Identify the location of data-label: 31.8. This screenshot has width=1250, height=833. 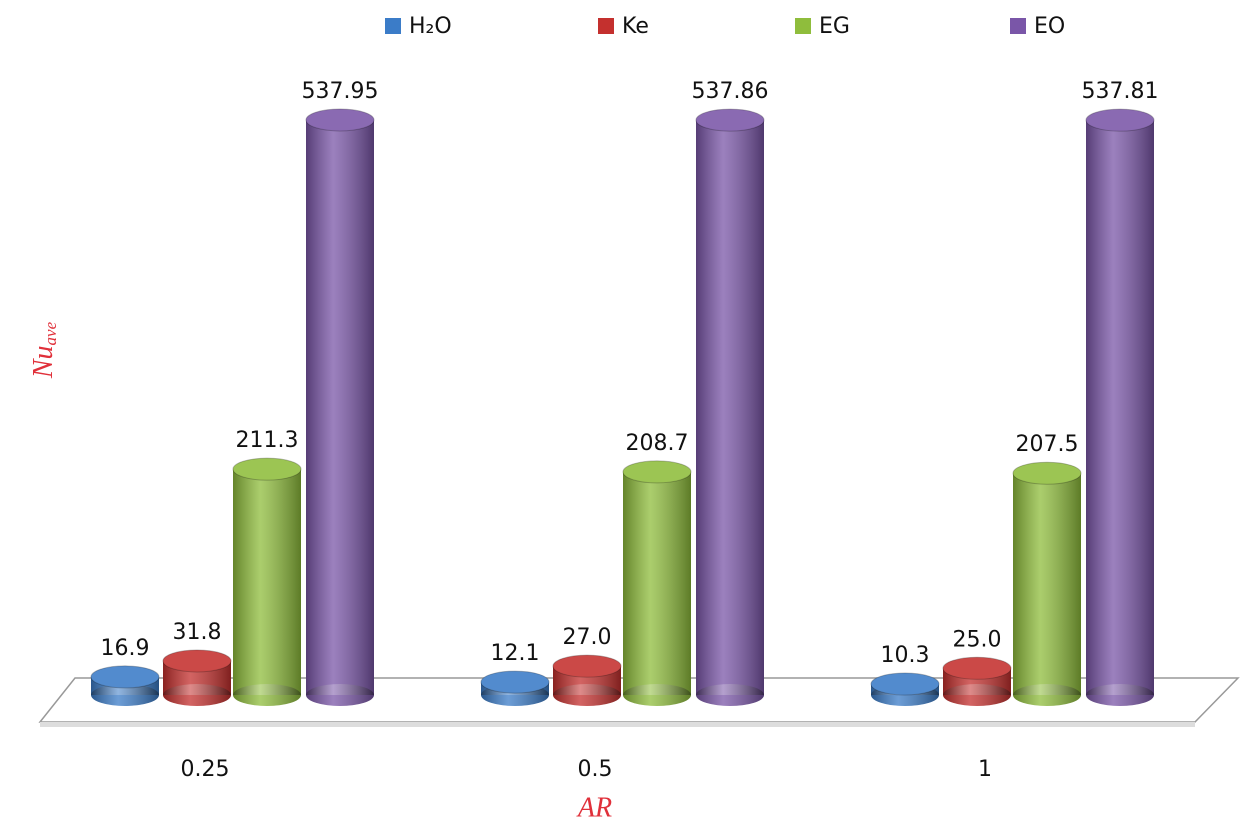
(197, 632).